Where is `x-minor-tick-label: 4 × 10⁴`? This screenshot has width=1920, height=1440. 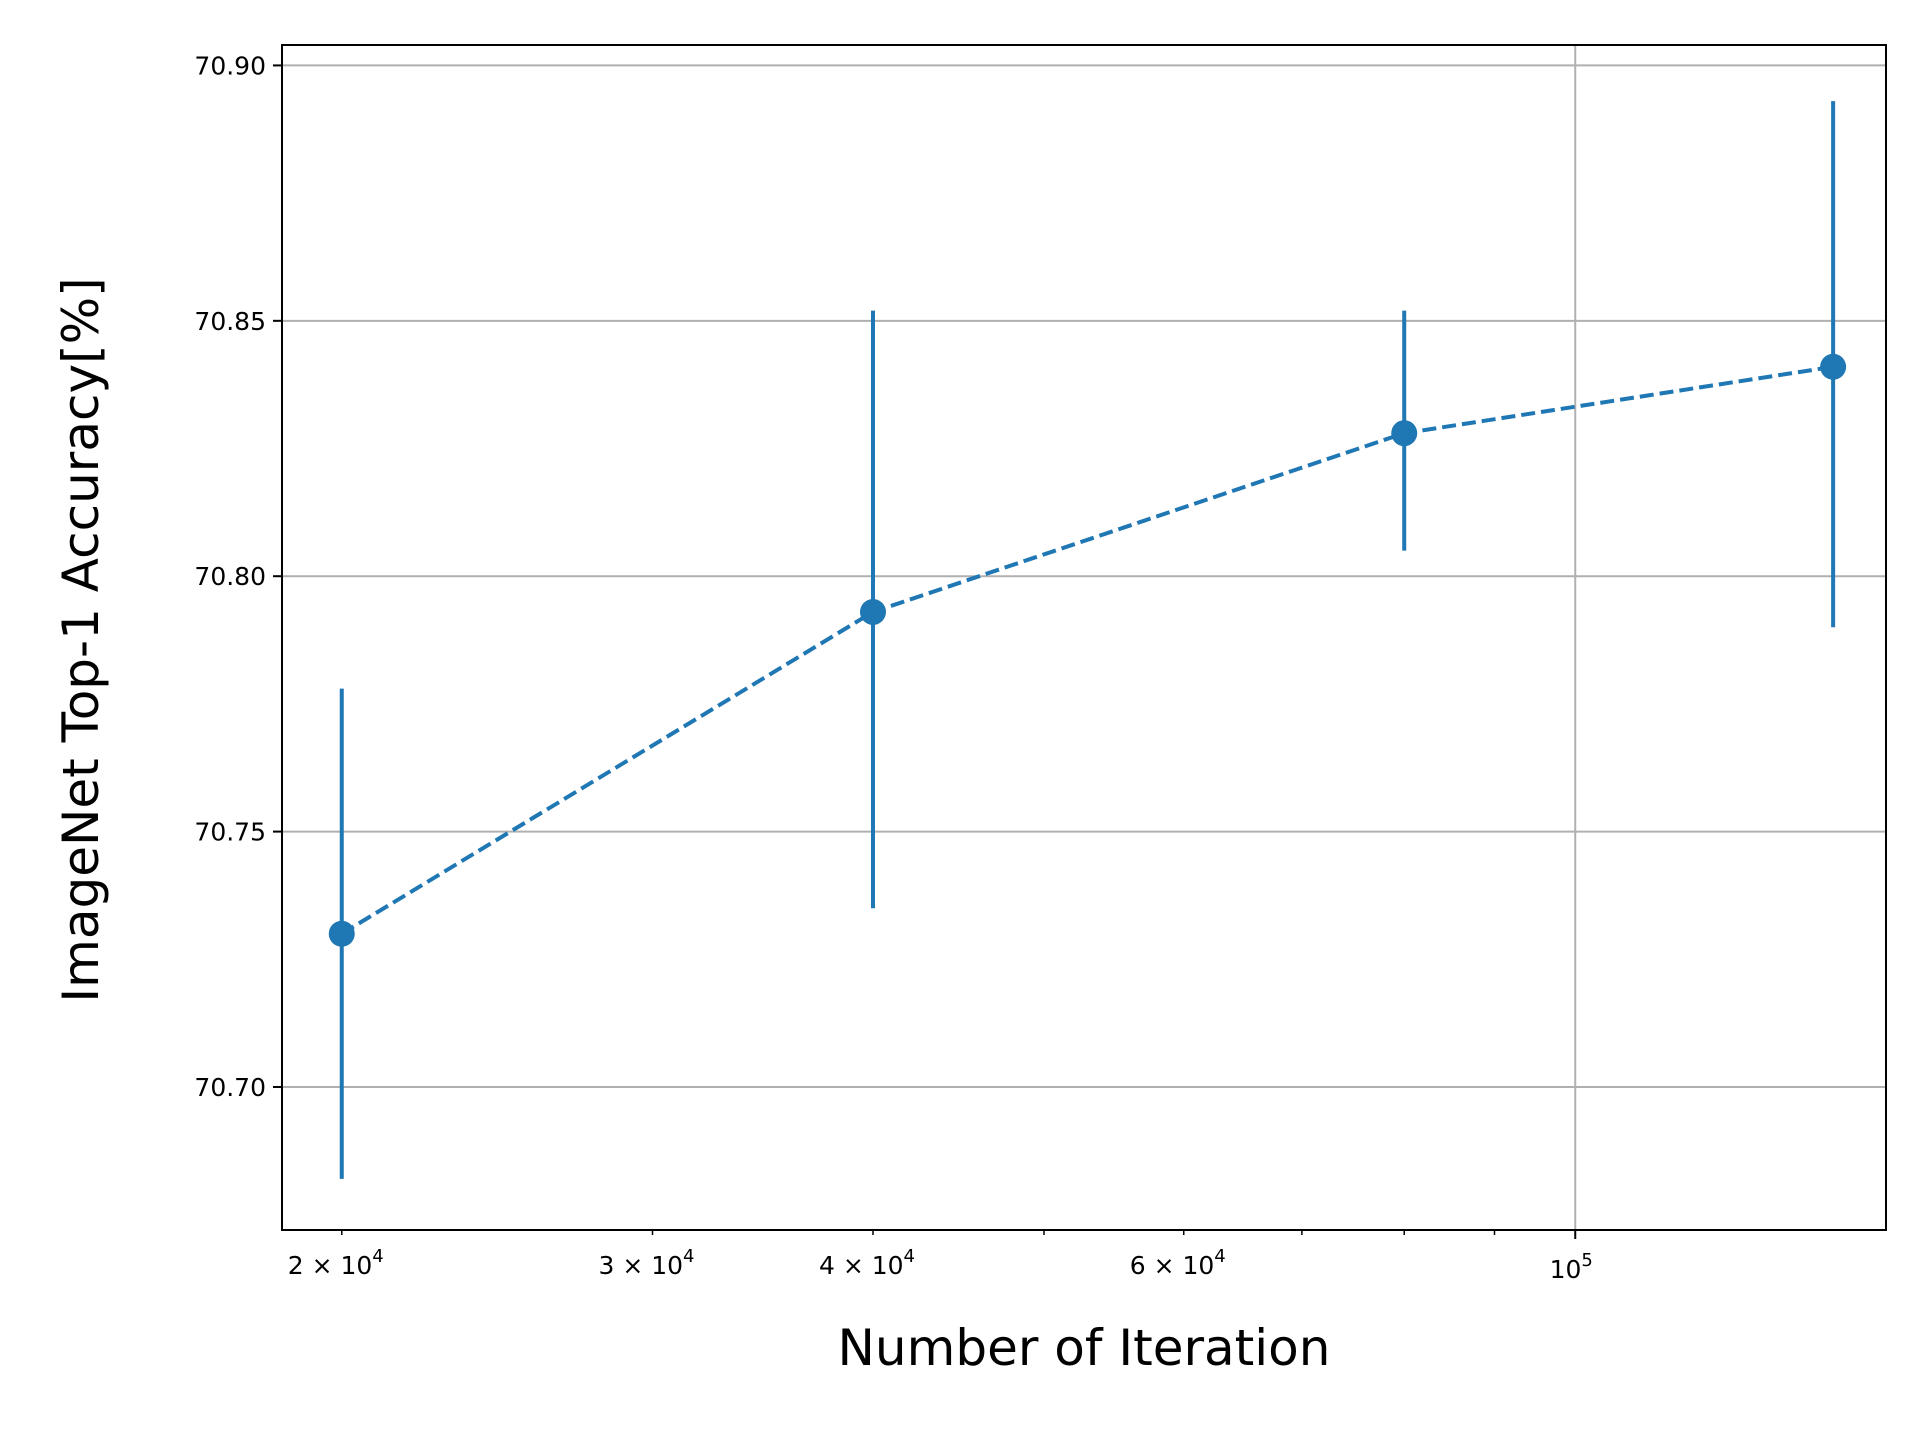
x-minor-tick-label: 4 × 10⁴ is located at coordinates (867, 1263).